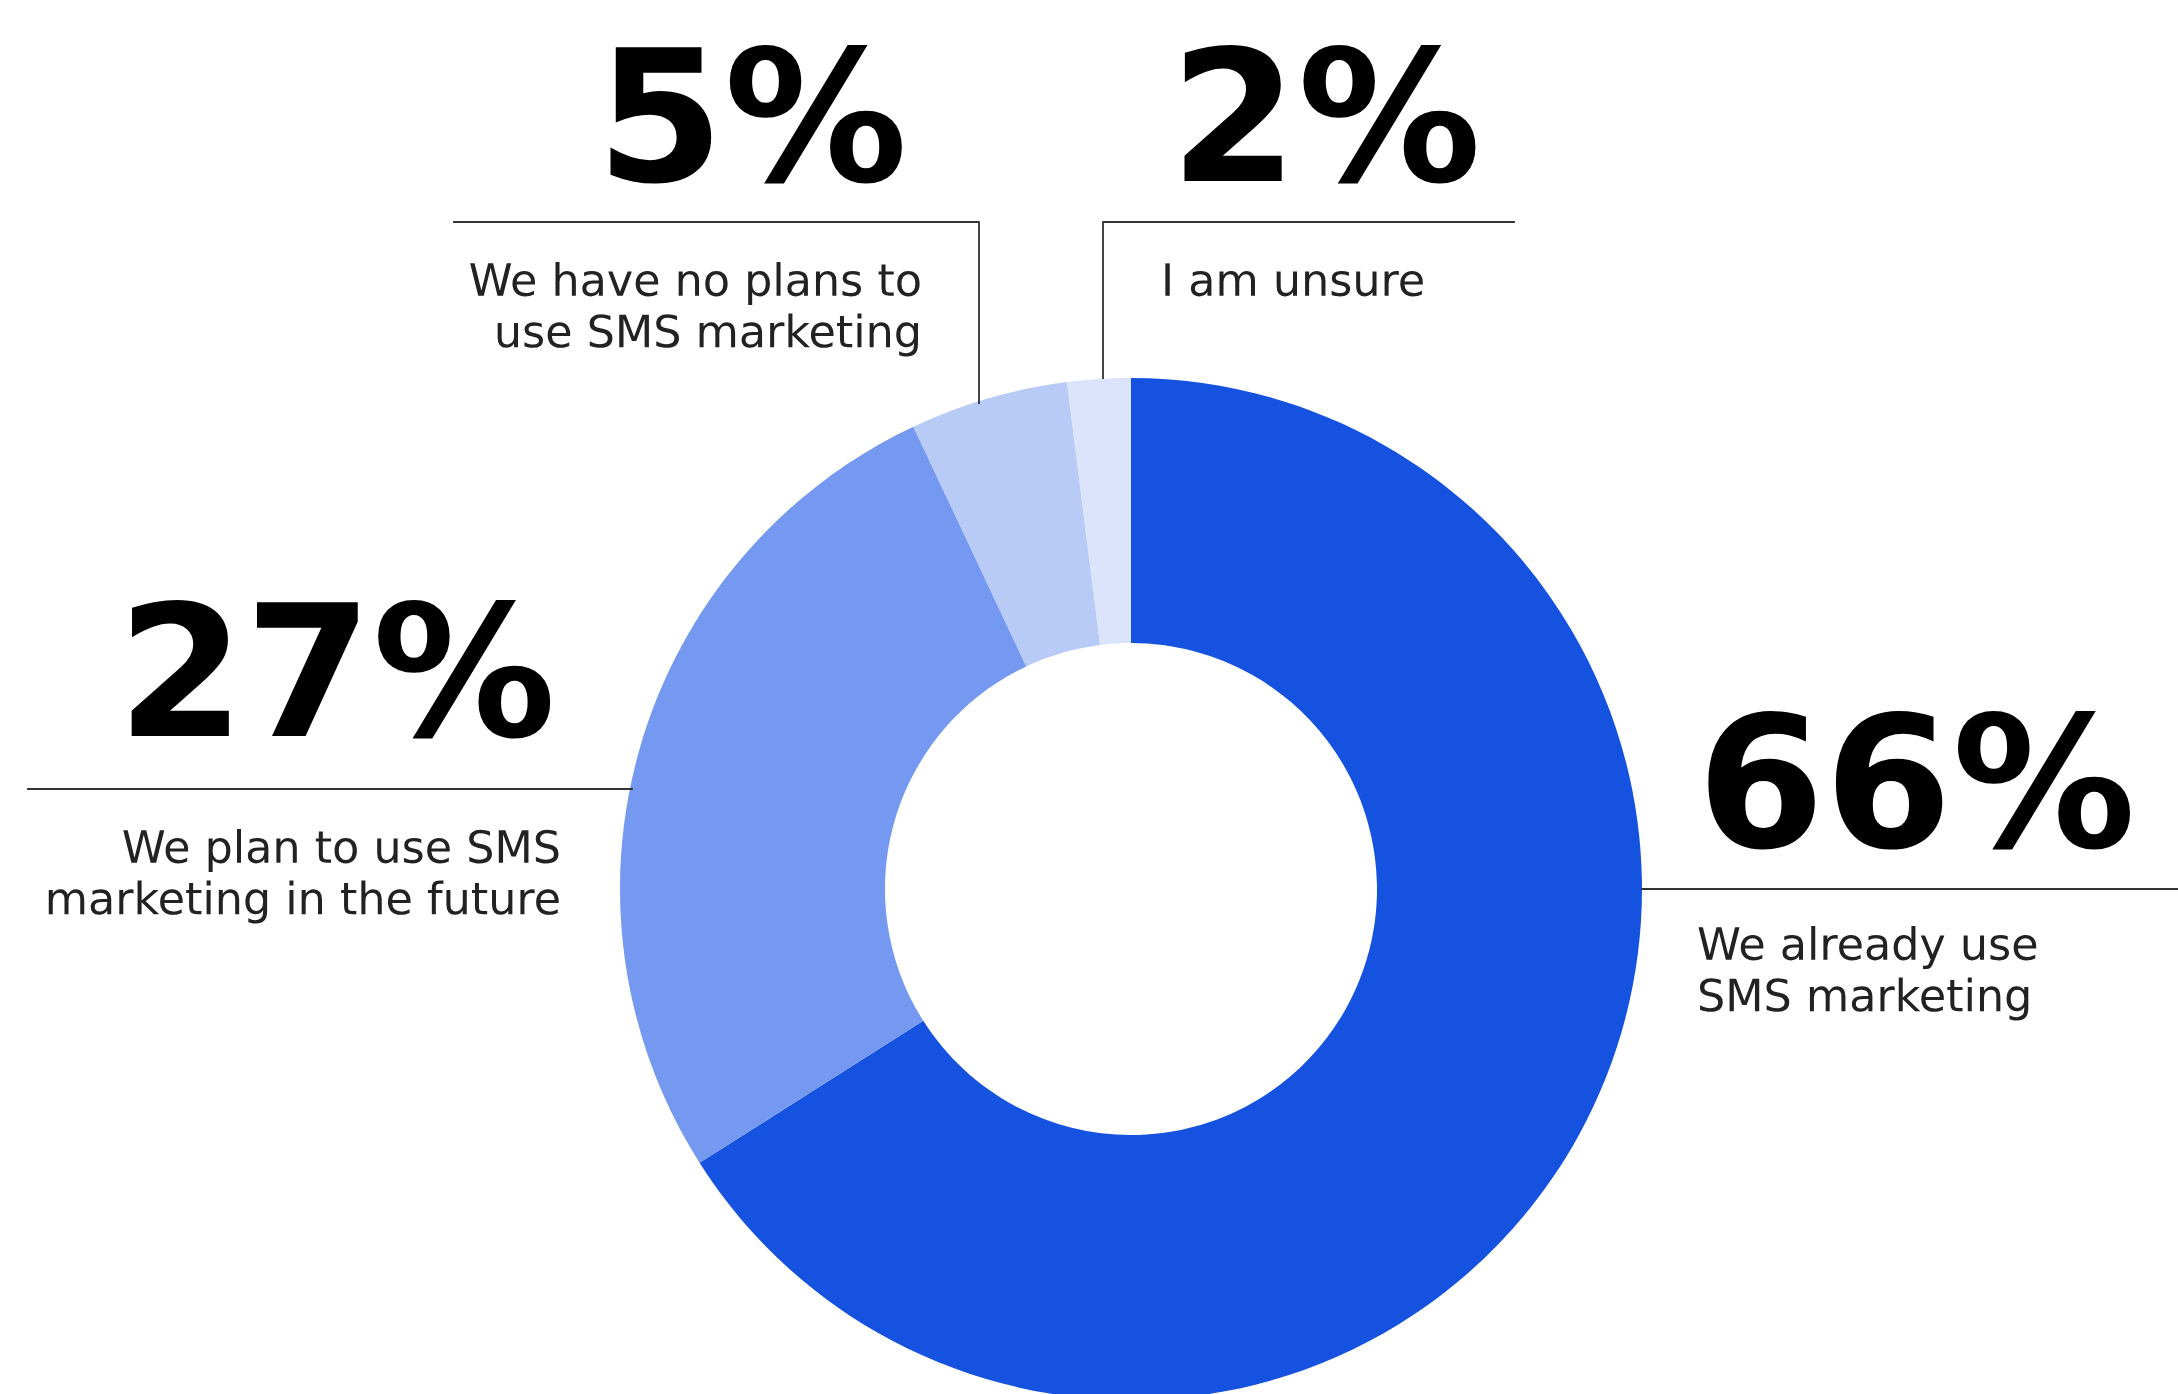 The width and height of the screenshot is (2178, 1394). I want to click on data-label: 27%, so click(341, 669).